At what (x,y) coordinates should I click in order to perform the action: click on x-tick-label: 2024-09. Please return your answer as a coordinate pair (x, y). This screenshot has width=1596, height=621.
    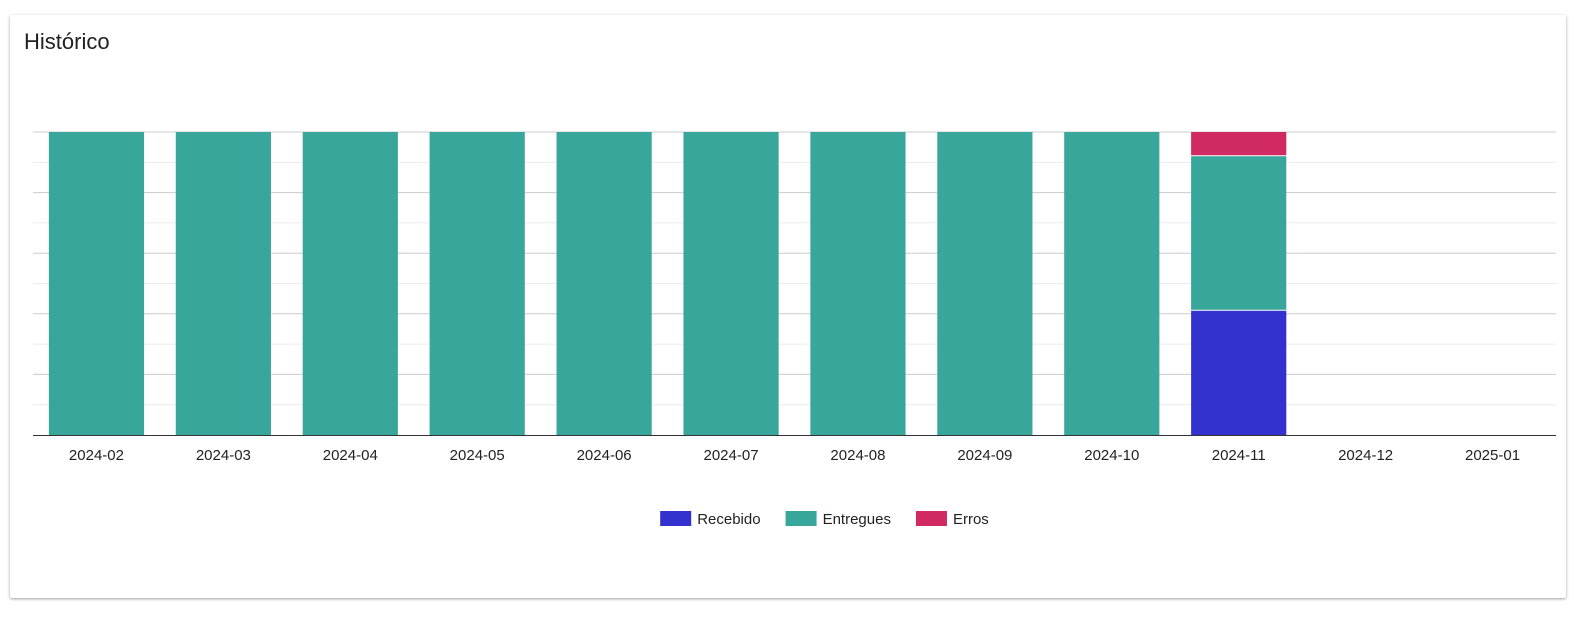
    Looking at the image, I should click on (984, 455).